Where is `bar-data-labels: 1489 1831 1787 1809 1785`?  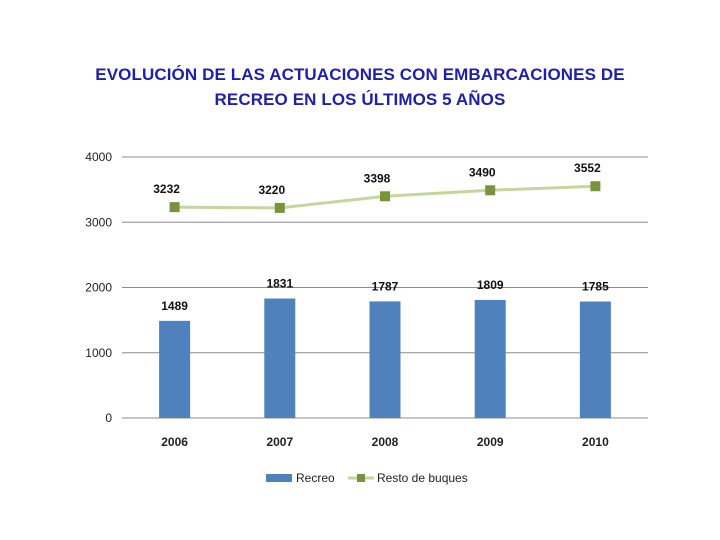 bar-data-labels: 1489 1831 1787 1809 1785 is located at coordinates (385, 295).